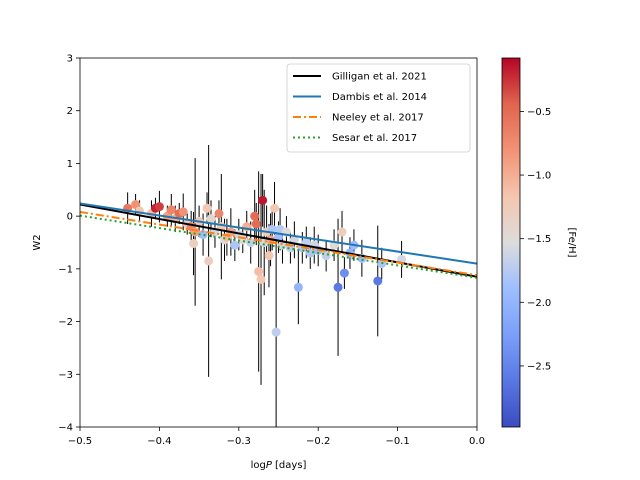 The height and width of the screenshot is (480, 640). Describe the element at coordinates (69, 244) in the screenshot. I see `y-axis: 3 2 1 0 −1 −2 −3 −4` at that location.